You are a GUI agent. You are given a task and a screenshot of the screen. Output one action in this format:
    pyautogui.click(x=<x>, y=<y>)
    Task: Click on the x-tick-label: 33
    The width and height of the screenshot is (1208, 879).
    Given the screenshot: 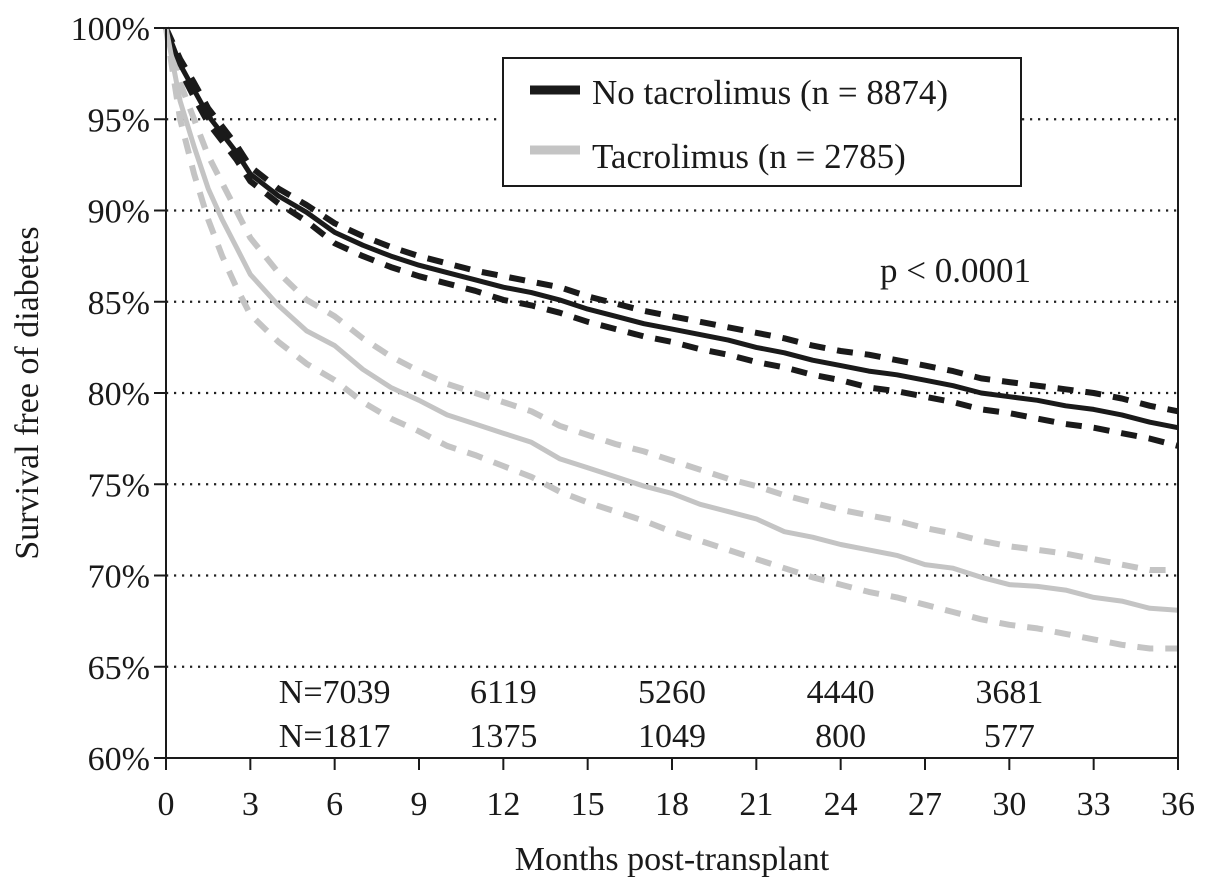 What is the action you would take?
    pyautogui.click(x=1094, y=804)
    